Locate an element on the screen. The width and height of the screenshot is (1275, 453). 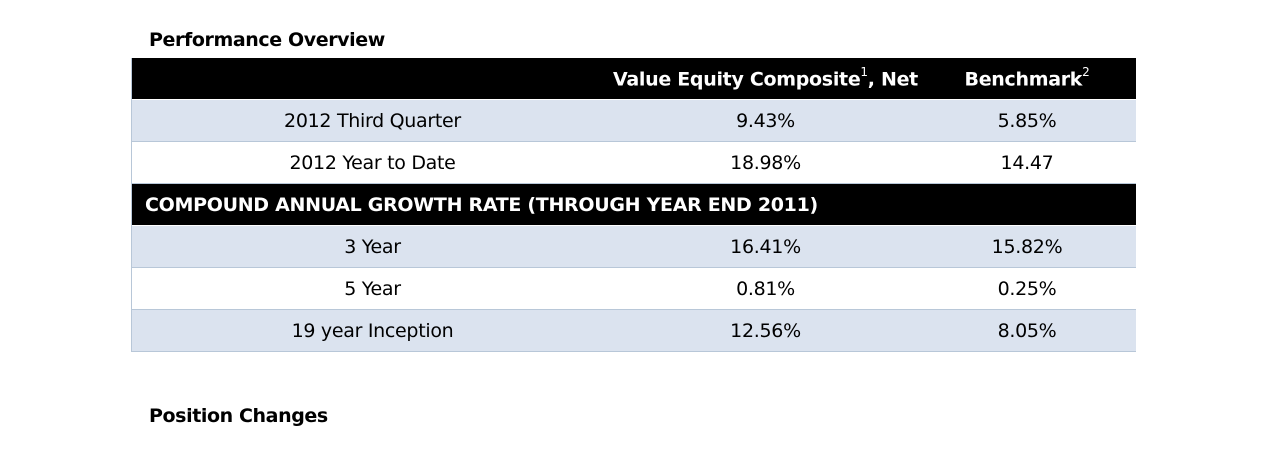
composite-header-suffix: , Net is located at coordinates (893, 79).